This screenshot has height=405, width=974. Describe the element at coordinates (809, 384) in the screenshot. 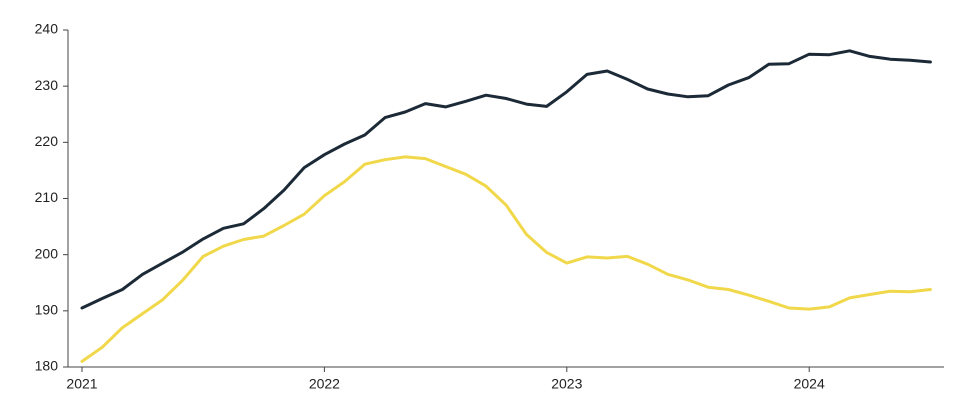

I see `x-tick-label: 2024` at that location.